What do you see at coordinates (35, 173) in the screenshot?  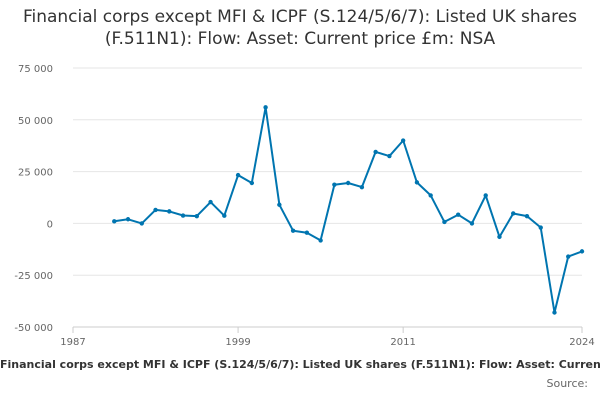 I see `y-tick-label: 25 000` at bounding box center [35, 173].